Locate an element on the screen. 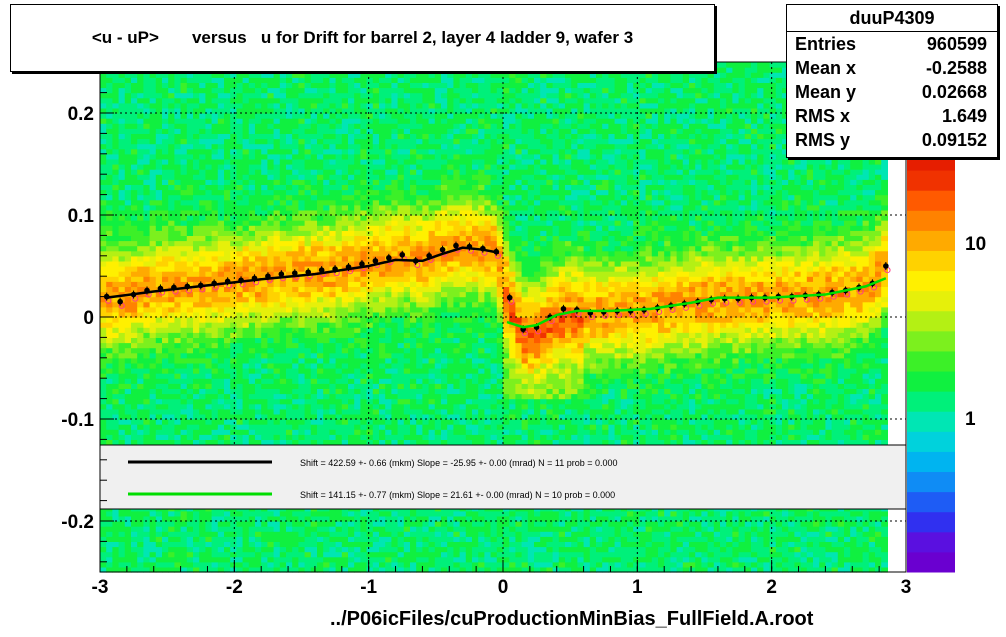  palette-tick-label: 1 is located at coordinates (970, 419).